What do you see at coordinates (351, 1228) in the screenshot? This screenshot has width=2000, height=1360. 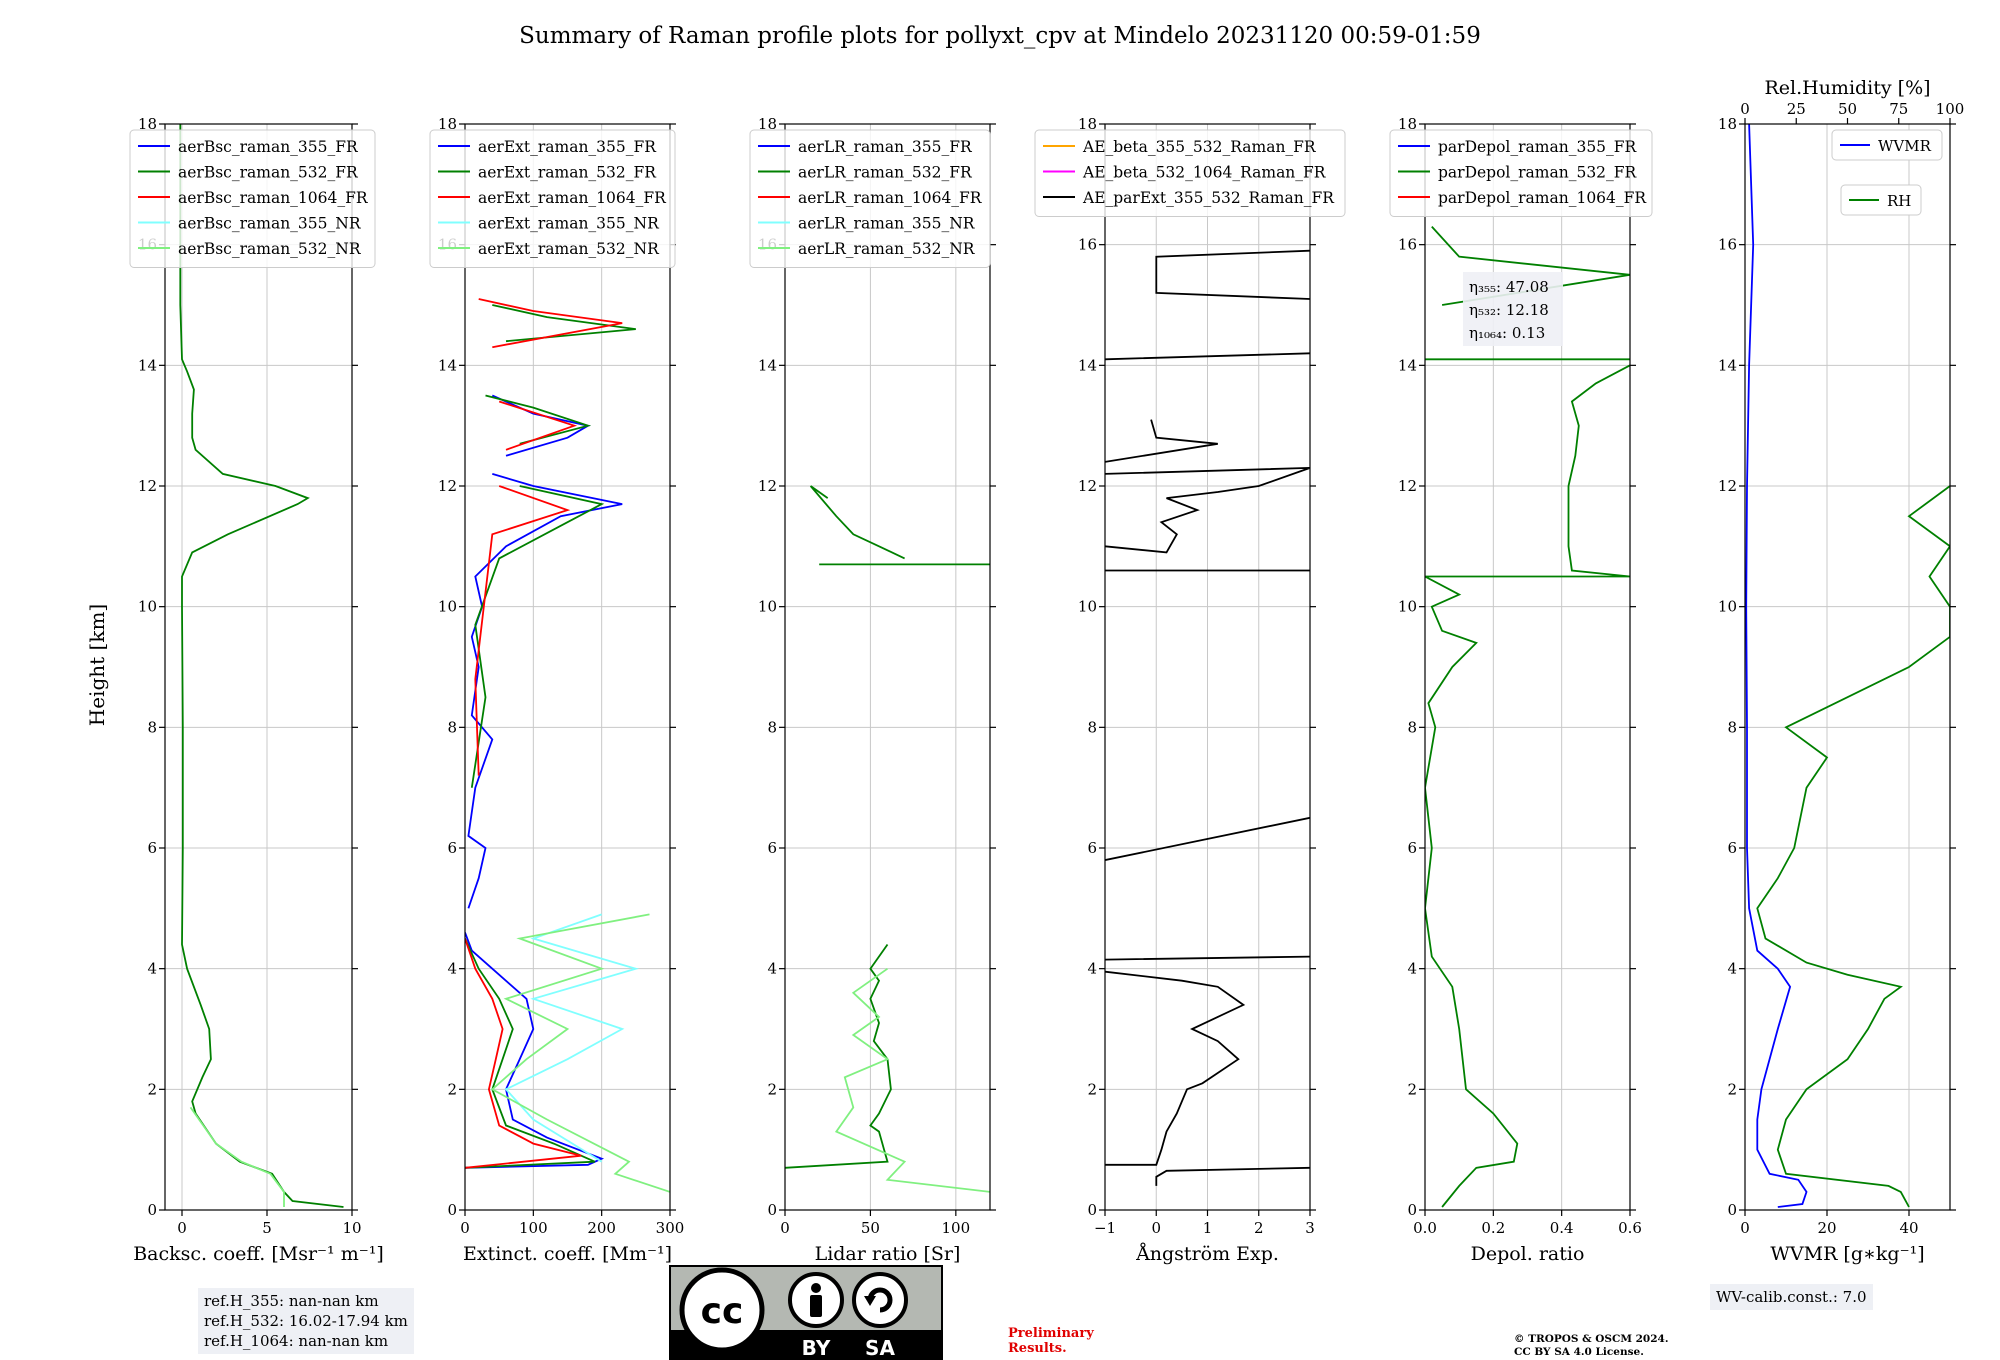 I see `x-tick-label: 10` at bounding box center [351, 1228].